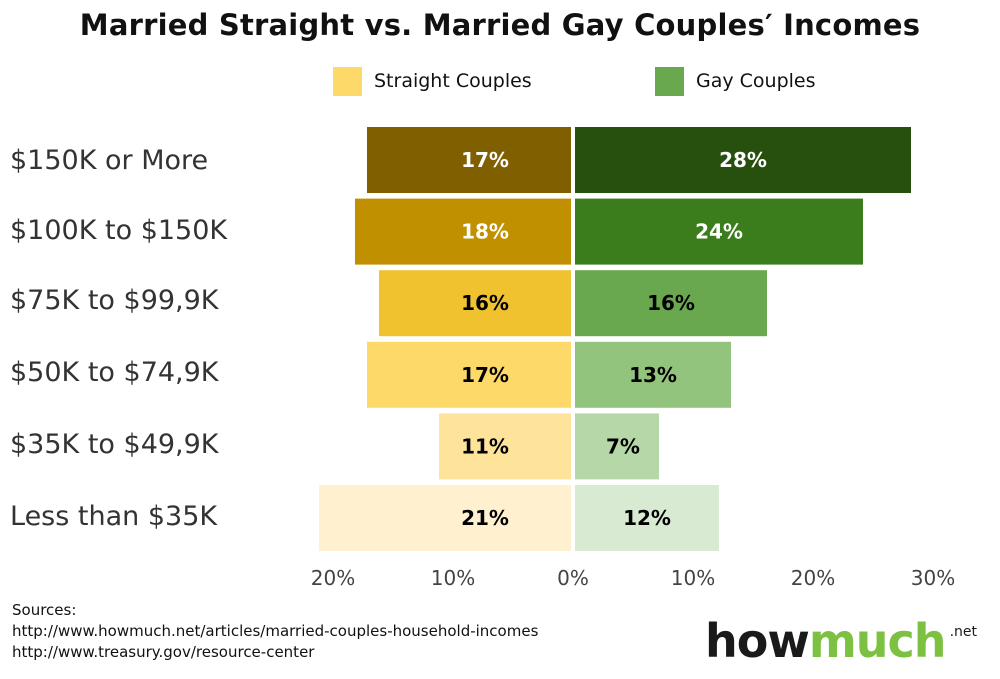 This screenshot has height=679, width=1000. Describe the element at coordinates (877, 641) in the screenshot. I see `logo-much-text: much` at that location.